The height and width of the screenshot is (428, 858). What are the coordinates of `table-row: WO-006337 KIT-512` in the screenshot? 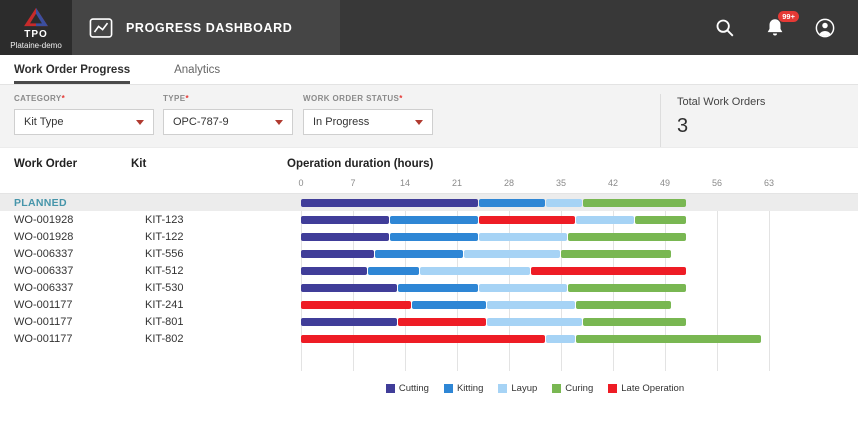 It's located at (429, 270).